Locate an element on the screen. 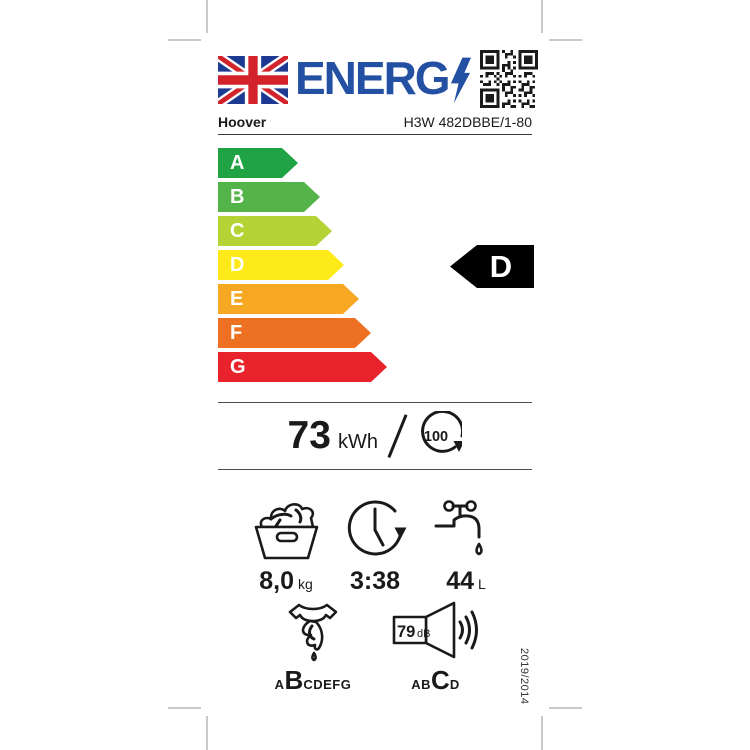 The width and height of the screenshot is (750, 750). water-unit: L is located at coordinates (482, 584).